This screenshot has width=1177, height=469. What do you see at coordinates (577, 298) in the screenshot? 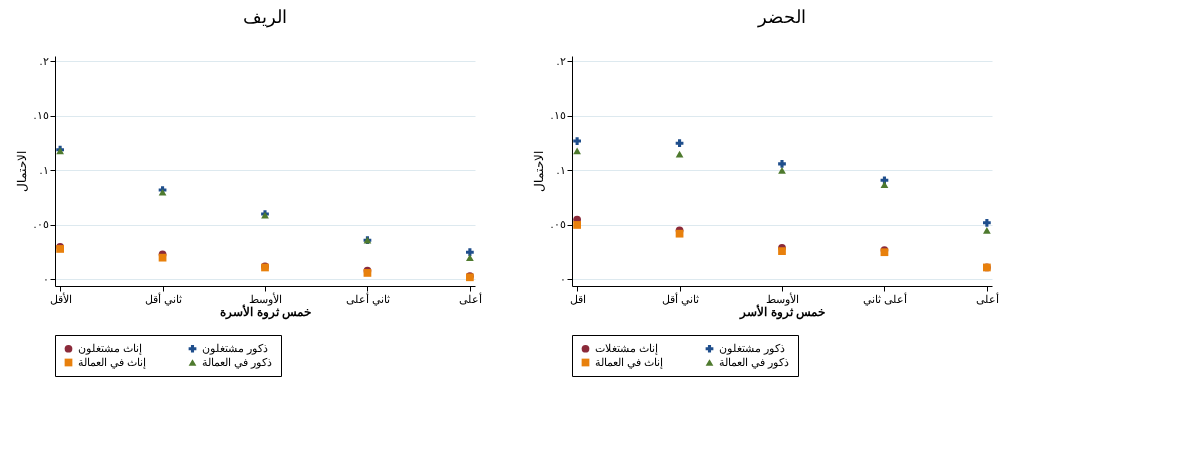
I see `x-tick-label: اقل` at bounding box center [577, 298].